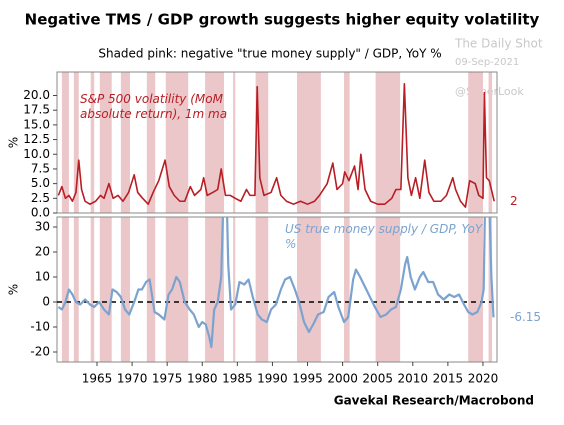 Image resolution: width=564 pixels, height=425 pixels. What do you see at coordinates (36, 110) in the screenshot?
I see `y-tick-label: 17.5` at bounding box center [36, 110].